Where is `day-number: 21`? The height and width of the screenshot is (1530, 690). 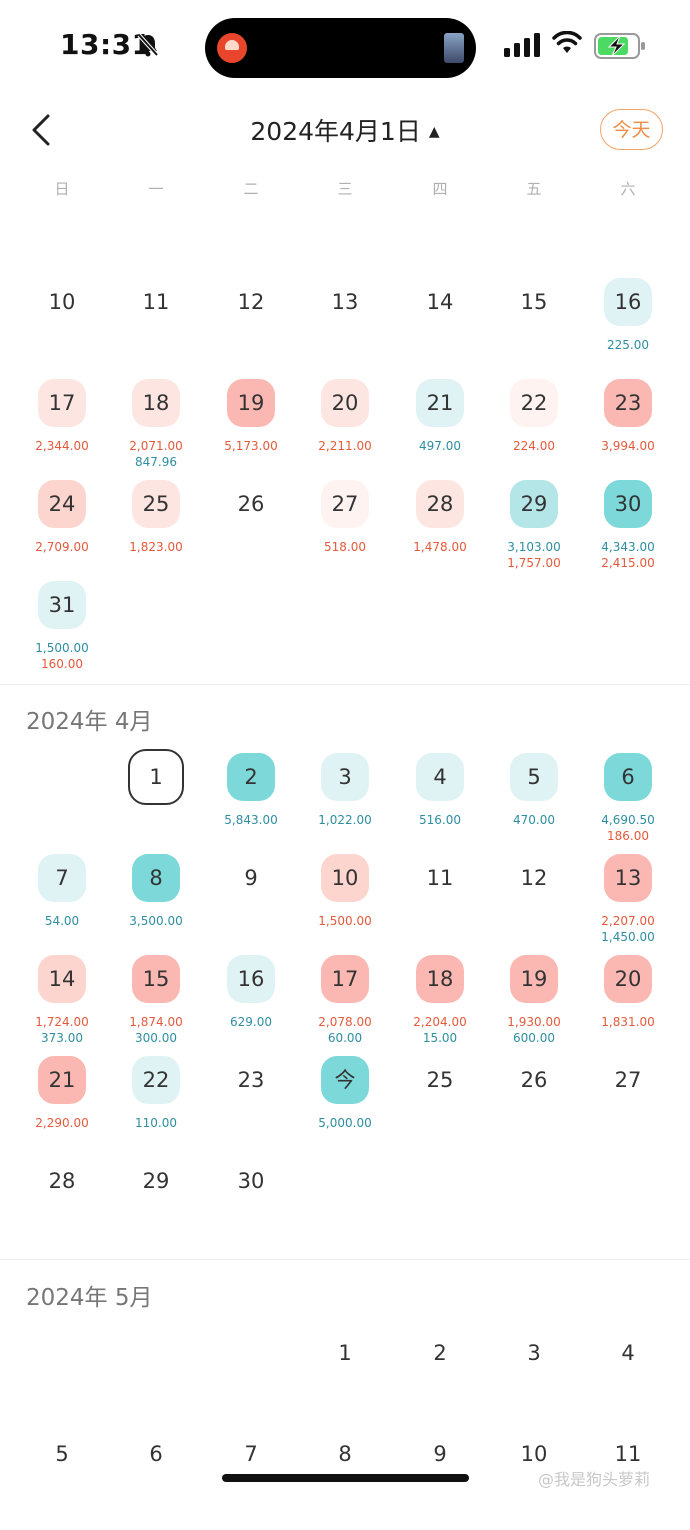
day-number: 21 is located at coordinates (440, 403).